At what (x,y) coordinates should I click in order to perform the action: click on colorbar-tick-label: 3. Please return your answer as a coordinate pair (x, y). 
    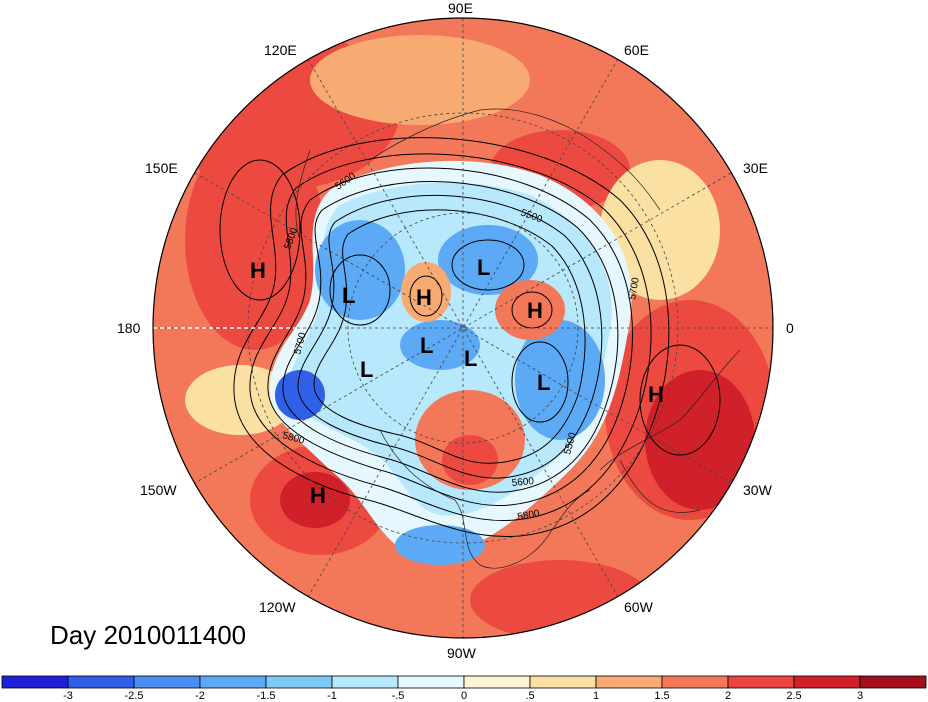
    Looking at the image, I should click on (860, 696).